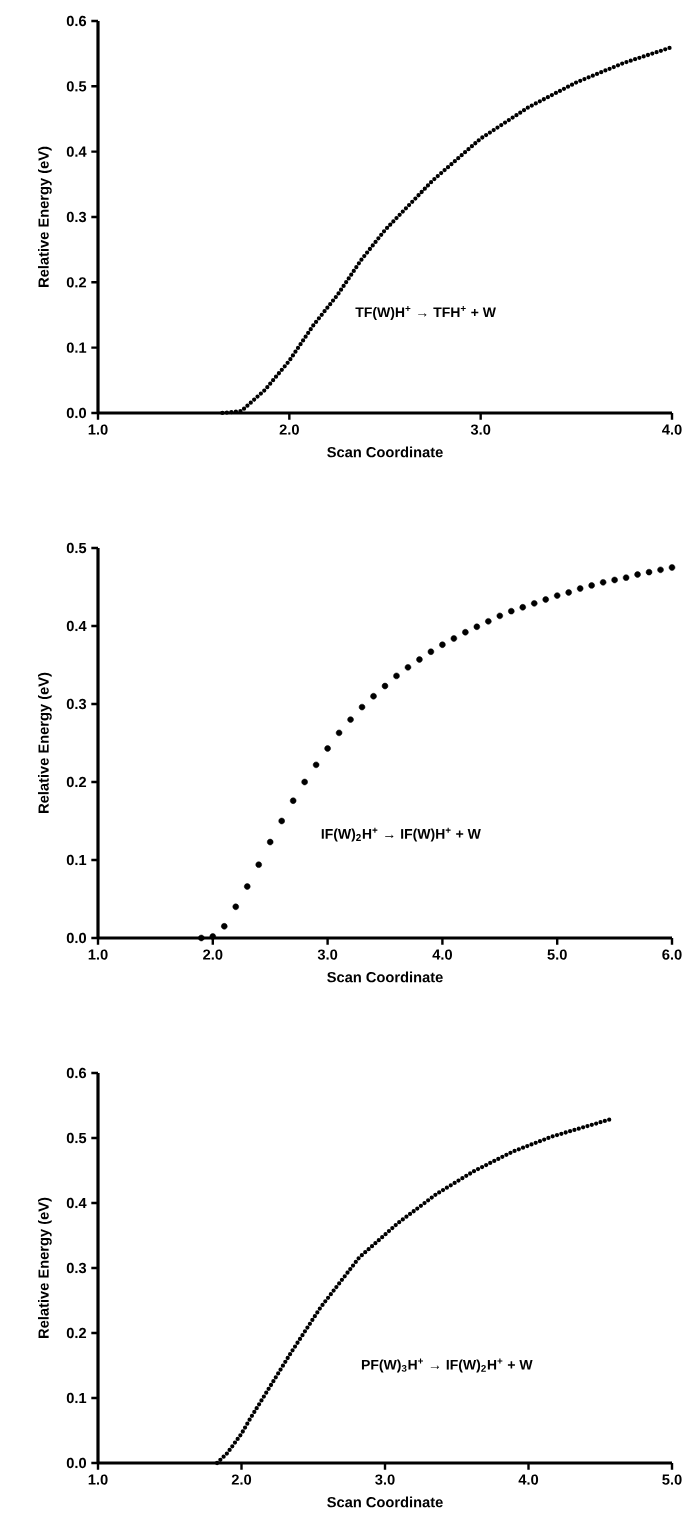 This screenshot has width=689, height=1540. I want to click on annotation: TF(W)H$^{+}$ → TFH$^{+}$ + W, so click(425, 313).